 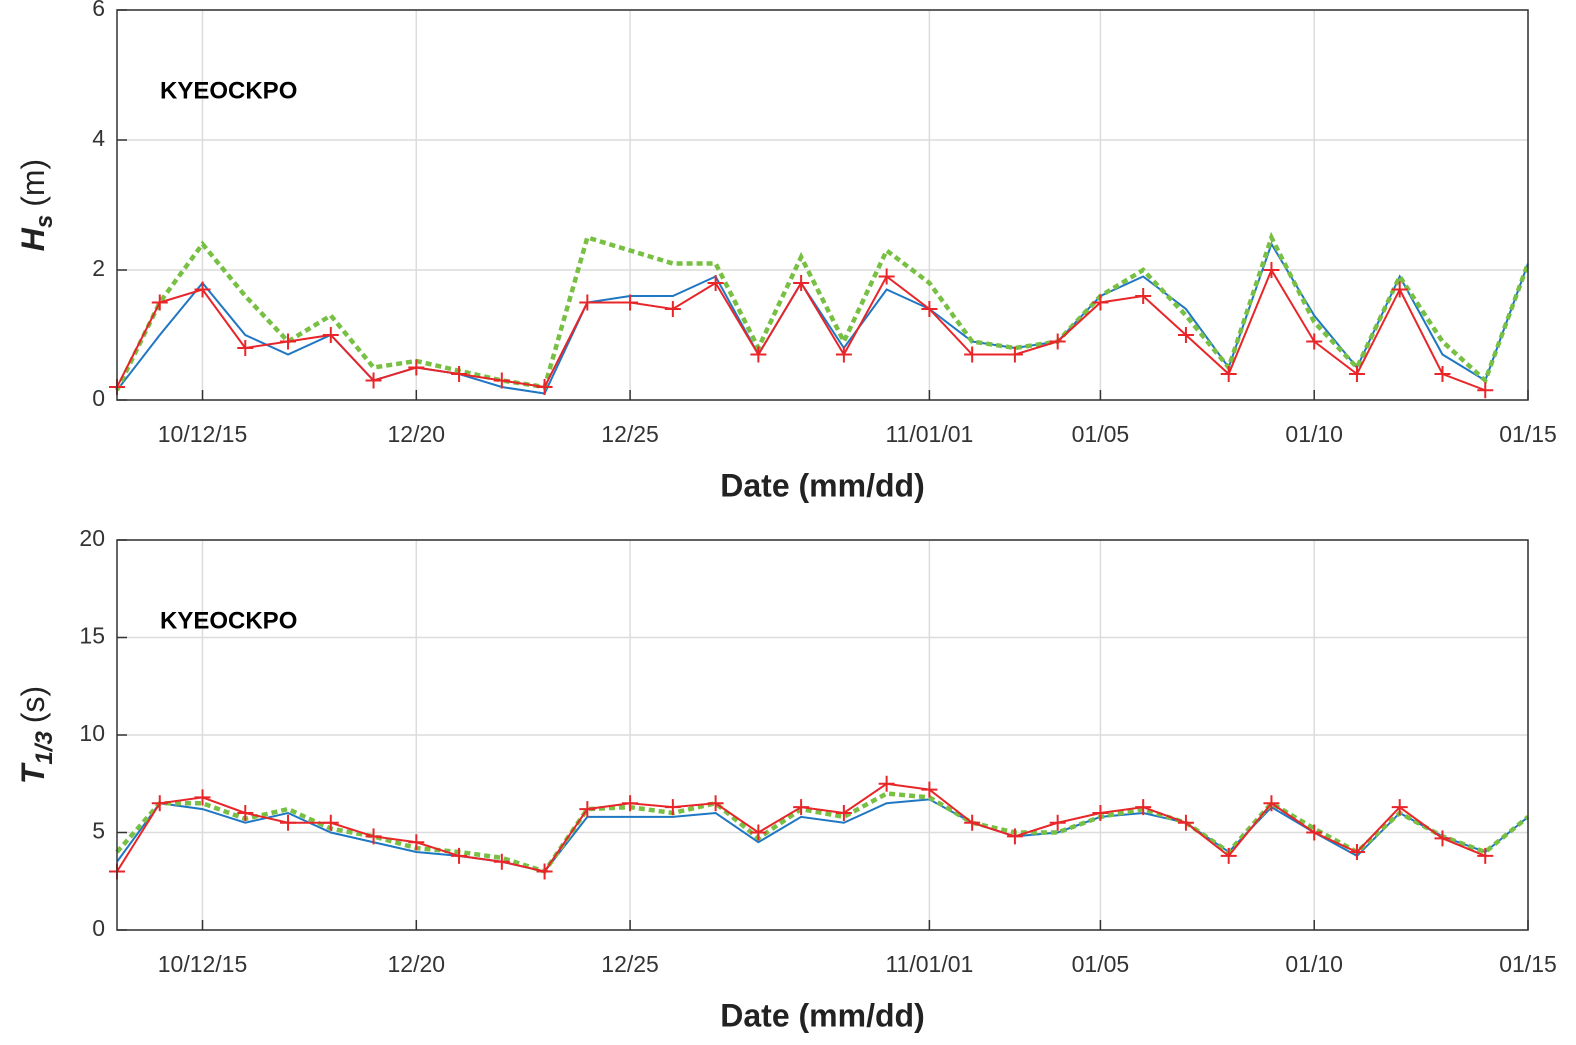 I want to click on x-tick-label: 10/12/15, so click(x=203, y=964).